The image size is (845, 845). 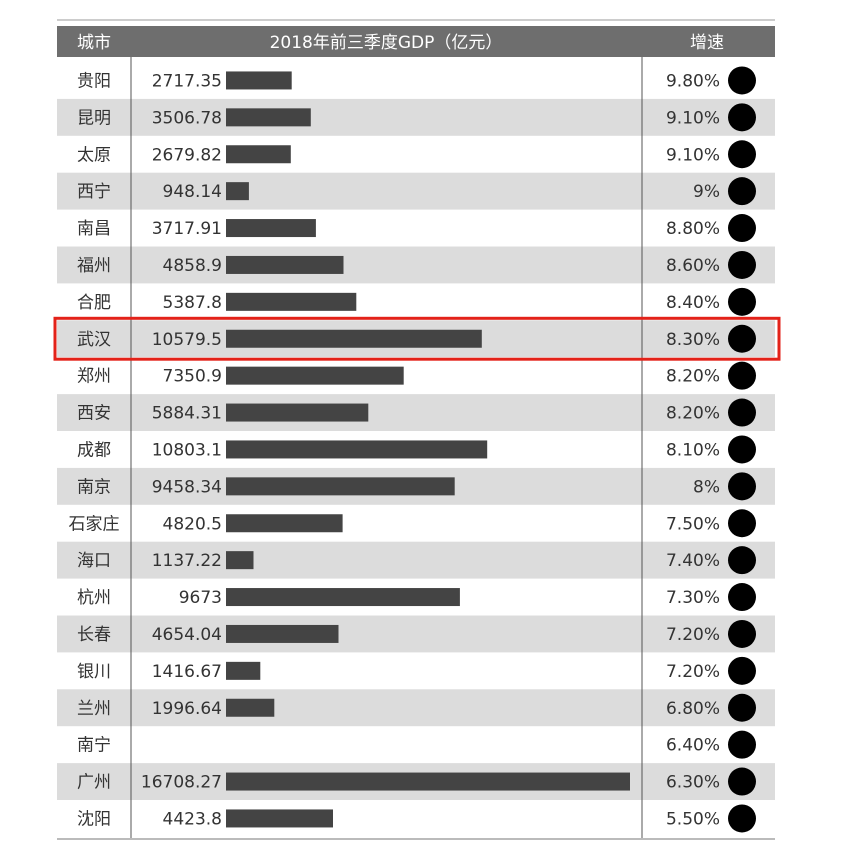 What do you see at coordinates (94, 266) in the screenshot?
I see `city-name: 福州` at bounding box center [94, 266].